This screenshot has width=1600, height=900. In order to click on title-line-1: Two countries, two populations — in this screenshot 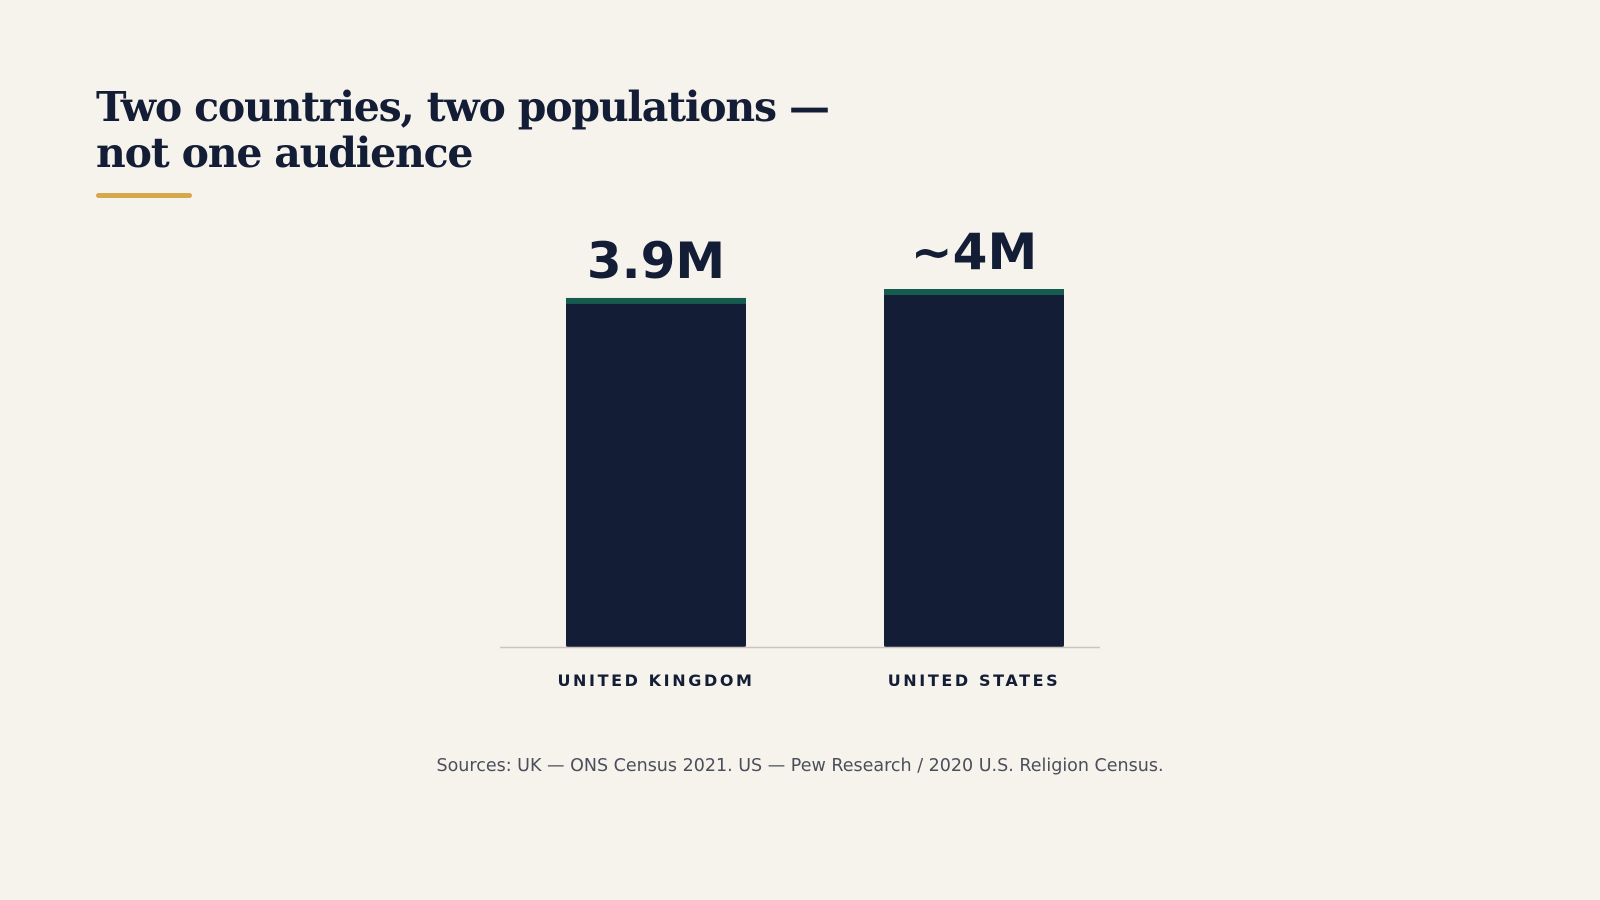, I will do `click(463, 107)`.